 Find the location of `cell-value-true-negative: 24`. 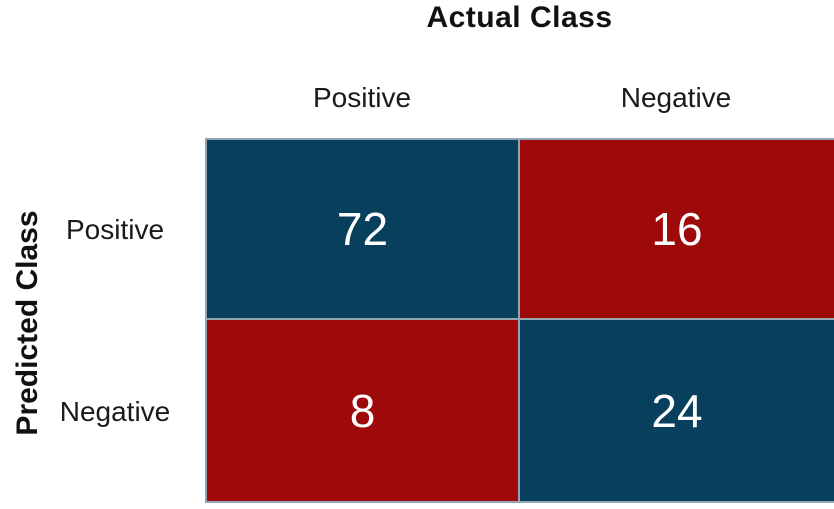

cell-value-true-negative: 24 is located at coordinates (677, 410).